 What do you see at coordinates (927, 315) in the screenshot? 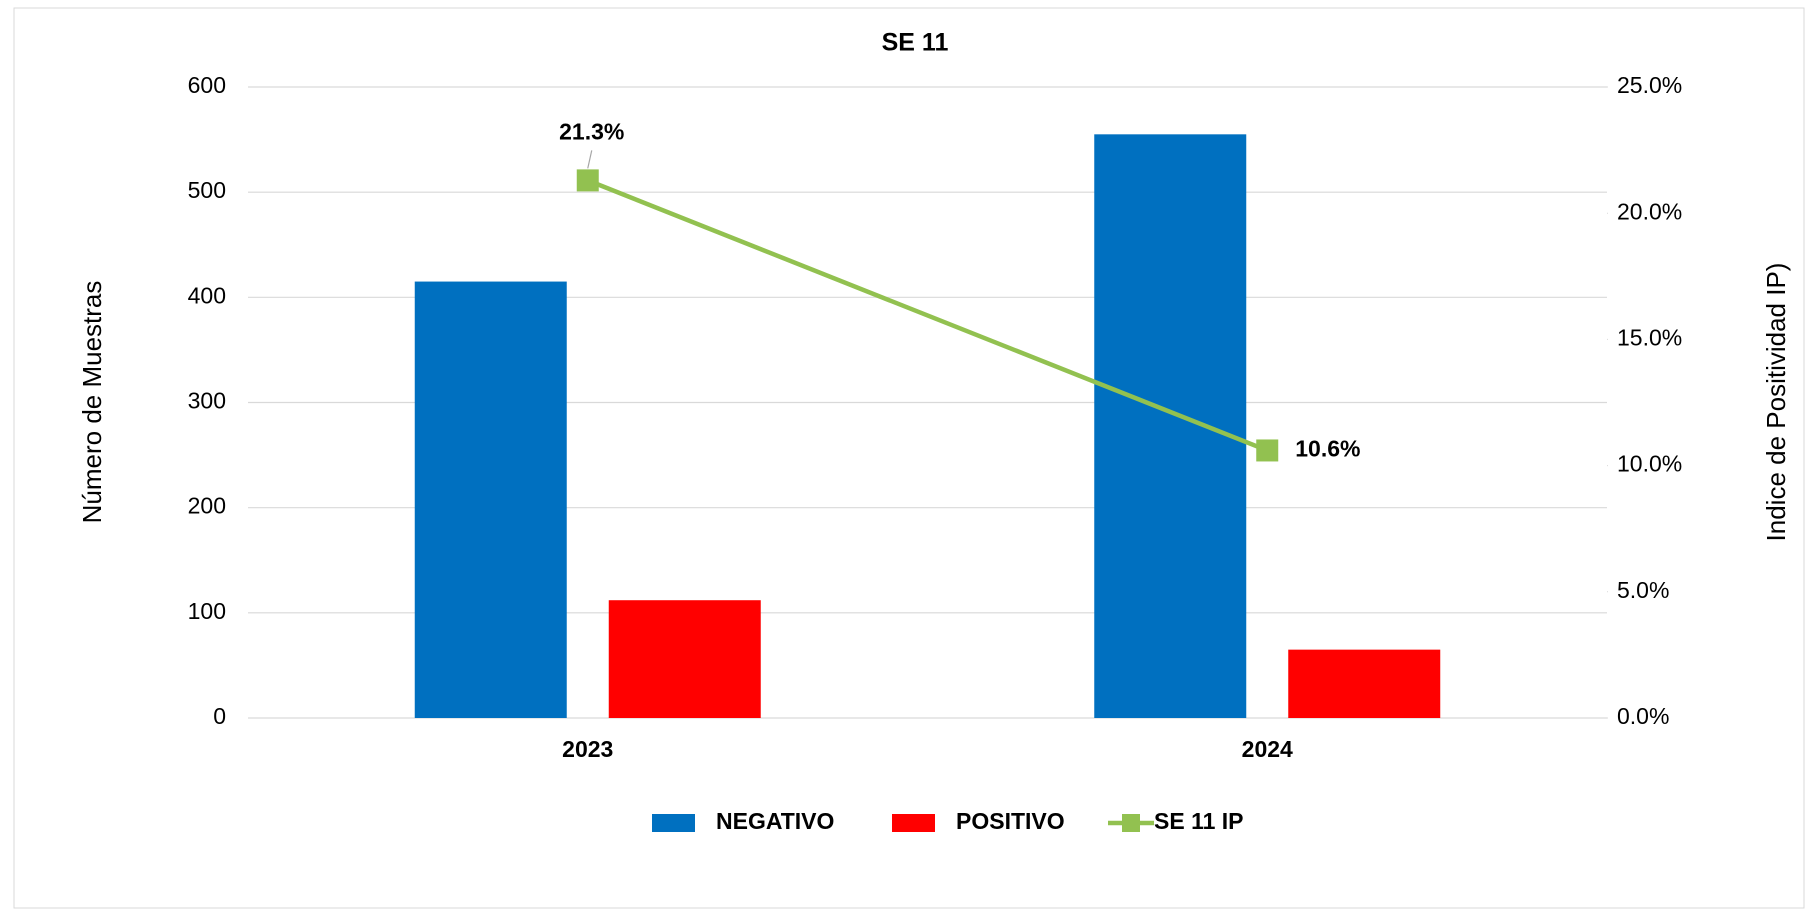
I see `line` at bounding box center [927, 315].